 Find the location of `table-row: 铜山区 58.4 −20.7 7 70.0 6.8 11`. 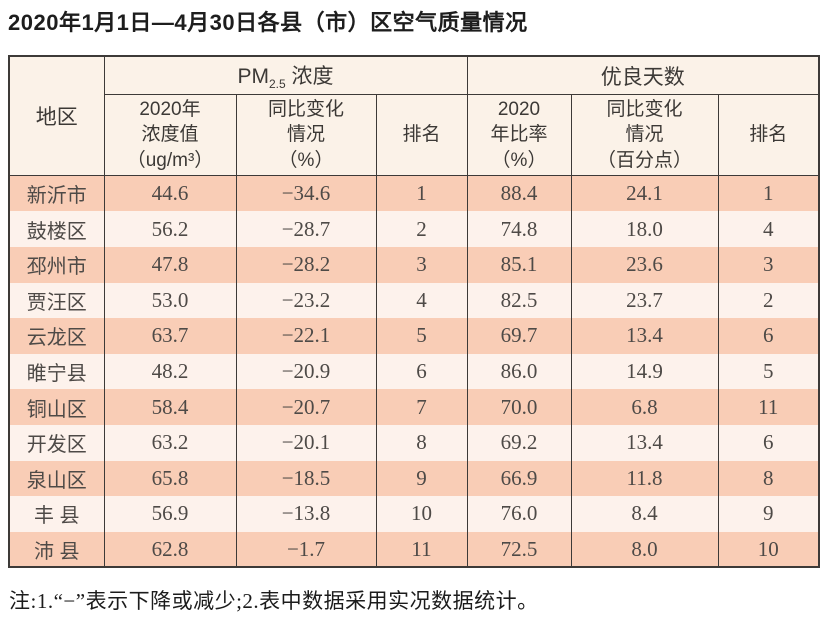

table-row: 铜山区 58.4 −20.7 7 70.0 6.8 11 is located at coordinates (414, 407).